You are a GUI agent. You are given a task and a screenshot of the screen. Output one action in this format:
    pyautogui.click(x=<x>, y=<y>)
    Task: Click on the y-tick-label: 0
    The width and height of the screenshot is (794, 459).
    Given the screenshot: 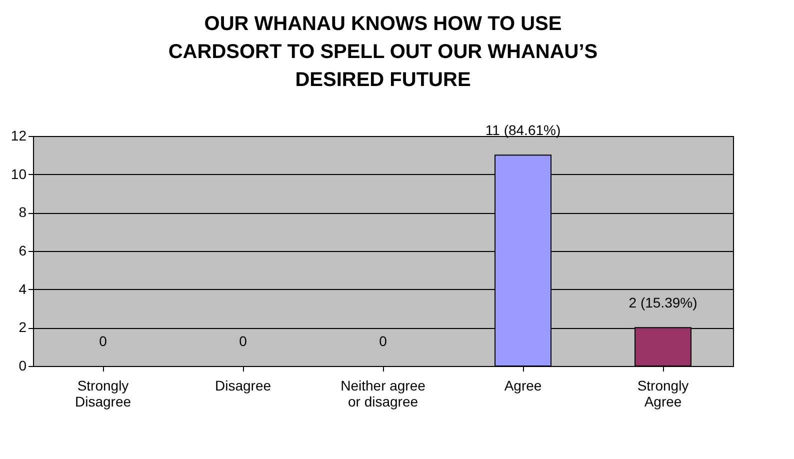 What is the action you would take?
    pyautogui.click(x=22, y=366)
    